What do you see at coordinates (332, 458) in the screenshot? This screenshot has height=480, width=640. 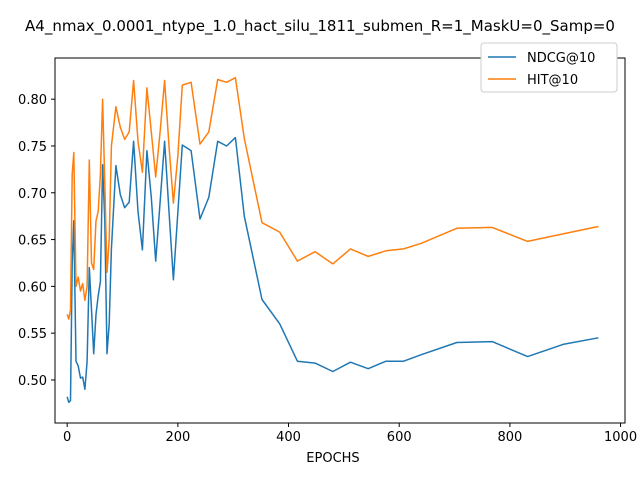 I see `x-axis-label: EPOCHS` at bounding box center [332, 458].